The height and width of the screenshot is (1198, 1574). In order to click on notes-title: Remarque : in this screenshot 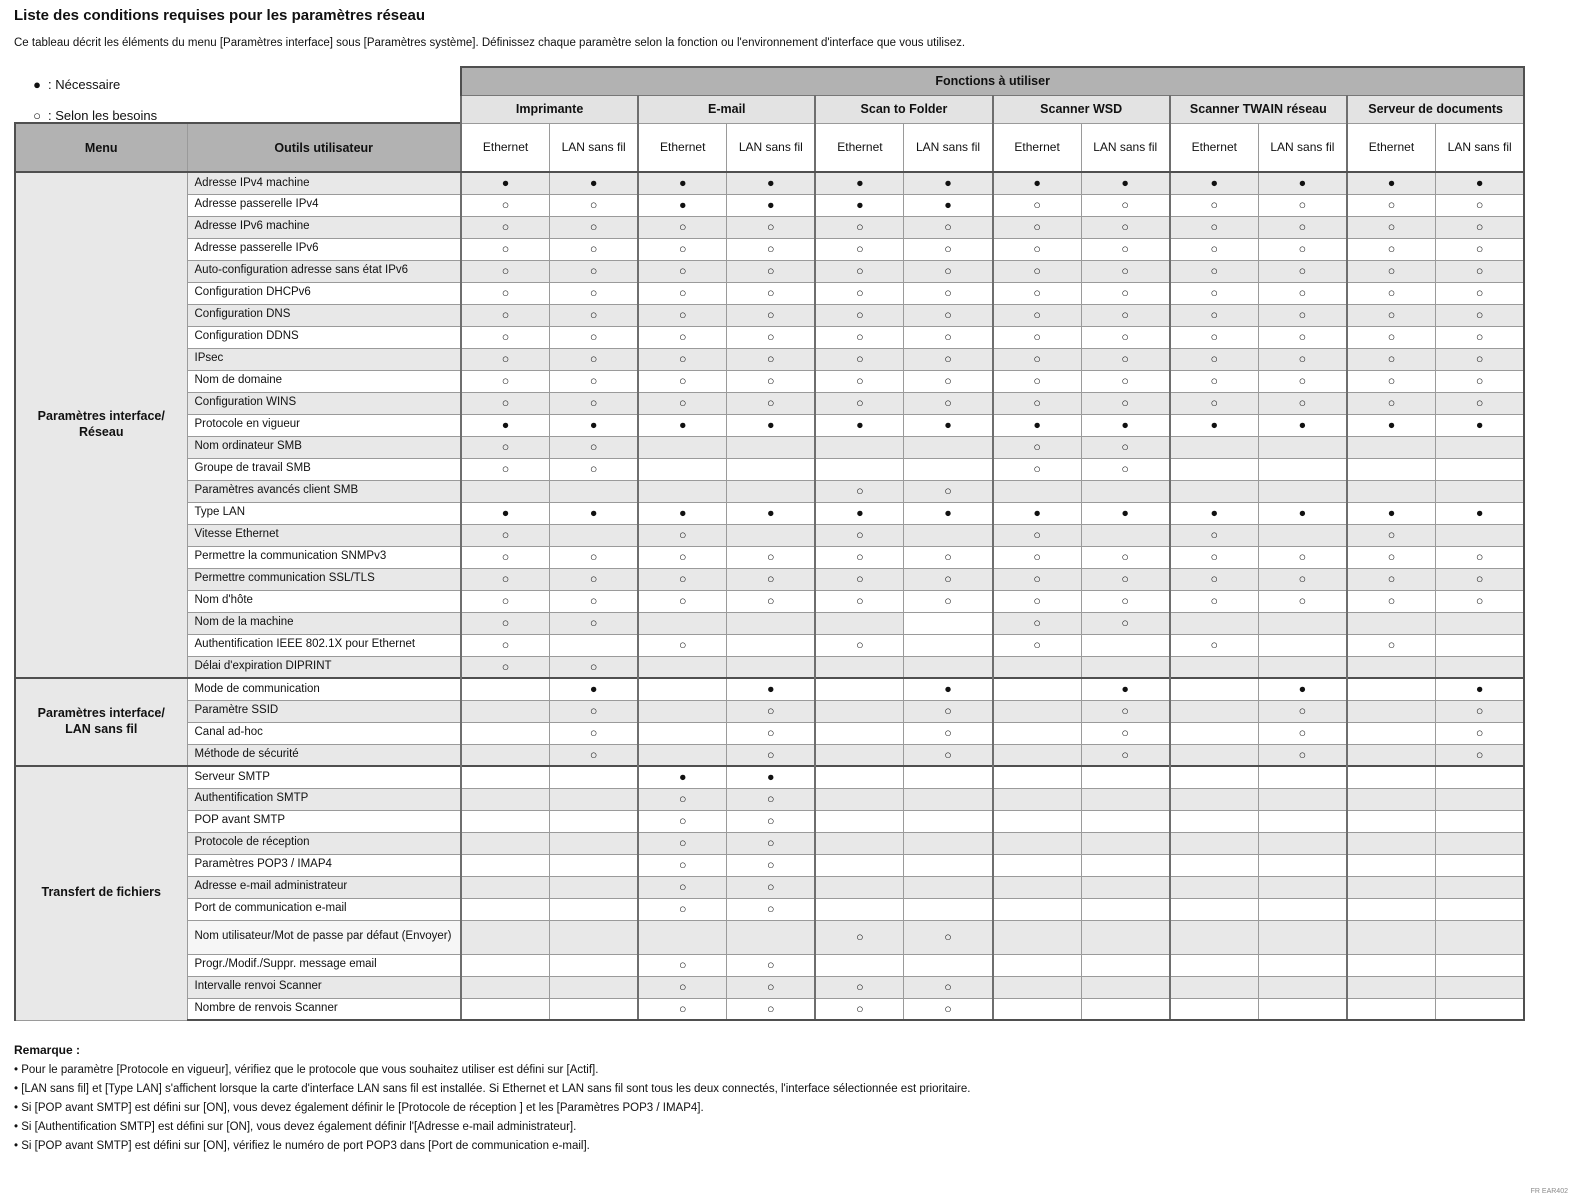, I will do `click(47, 1050)`.